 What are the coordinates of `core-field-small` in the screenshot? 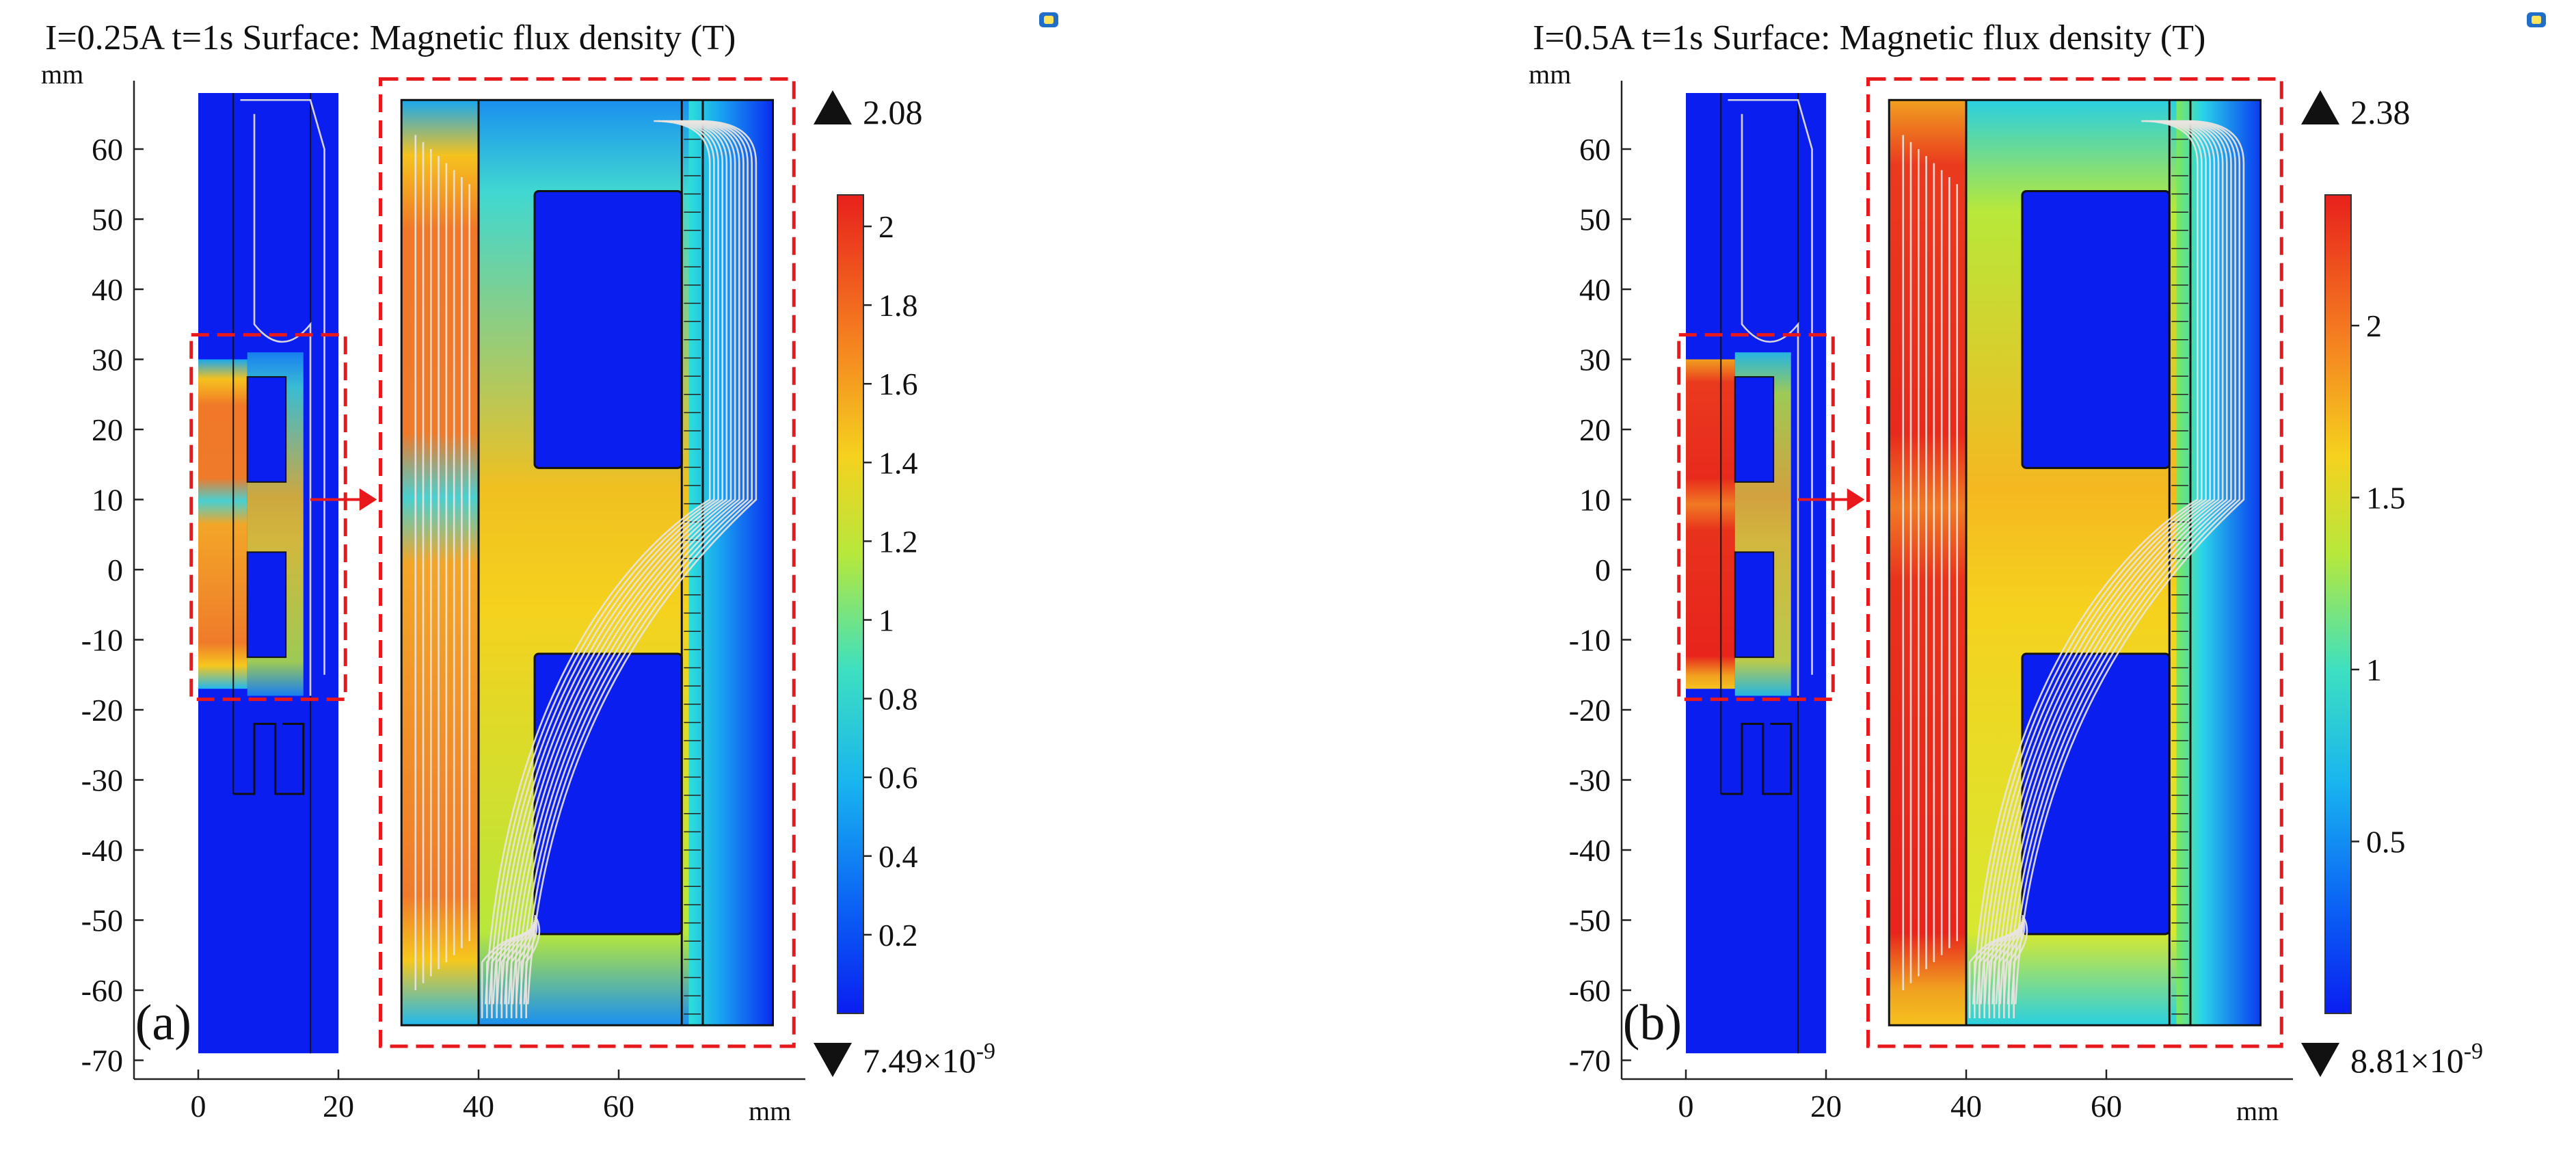 It's located at (1710, 524).